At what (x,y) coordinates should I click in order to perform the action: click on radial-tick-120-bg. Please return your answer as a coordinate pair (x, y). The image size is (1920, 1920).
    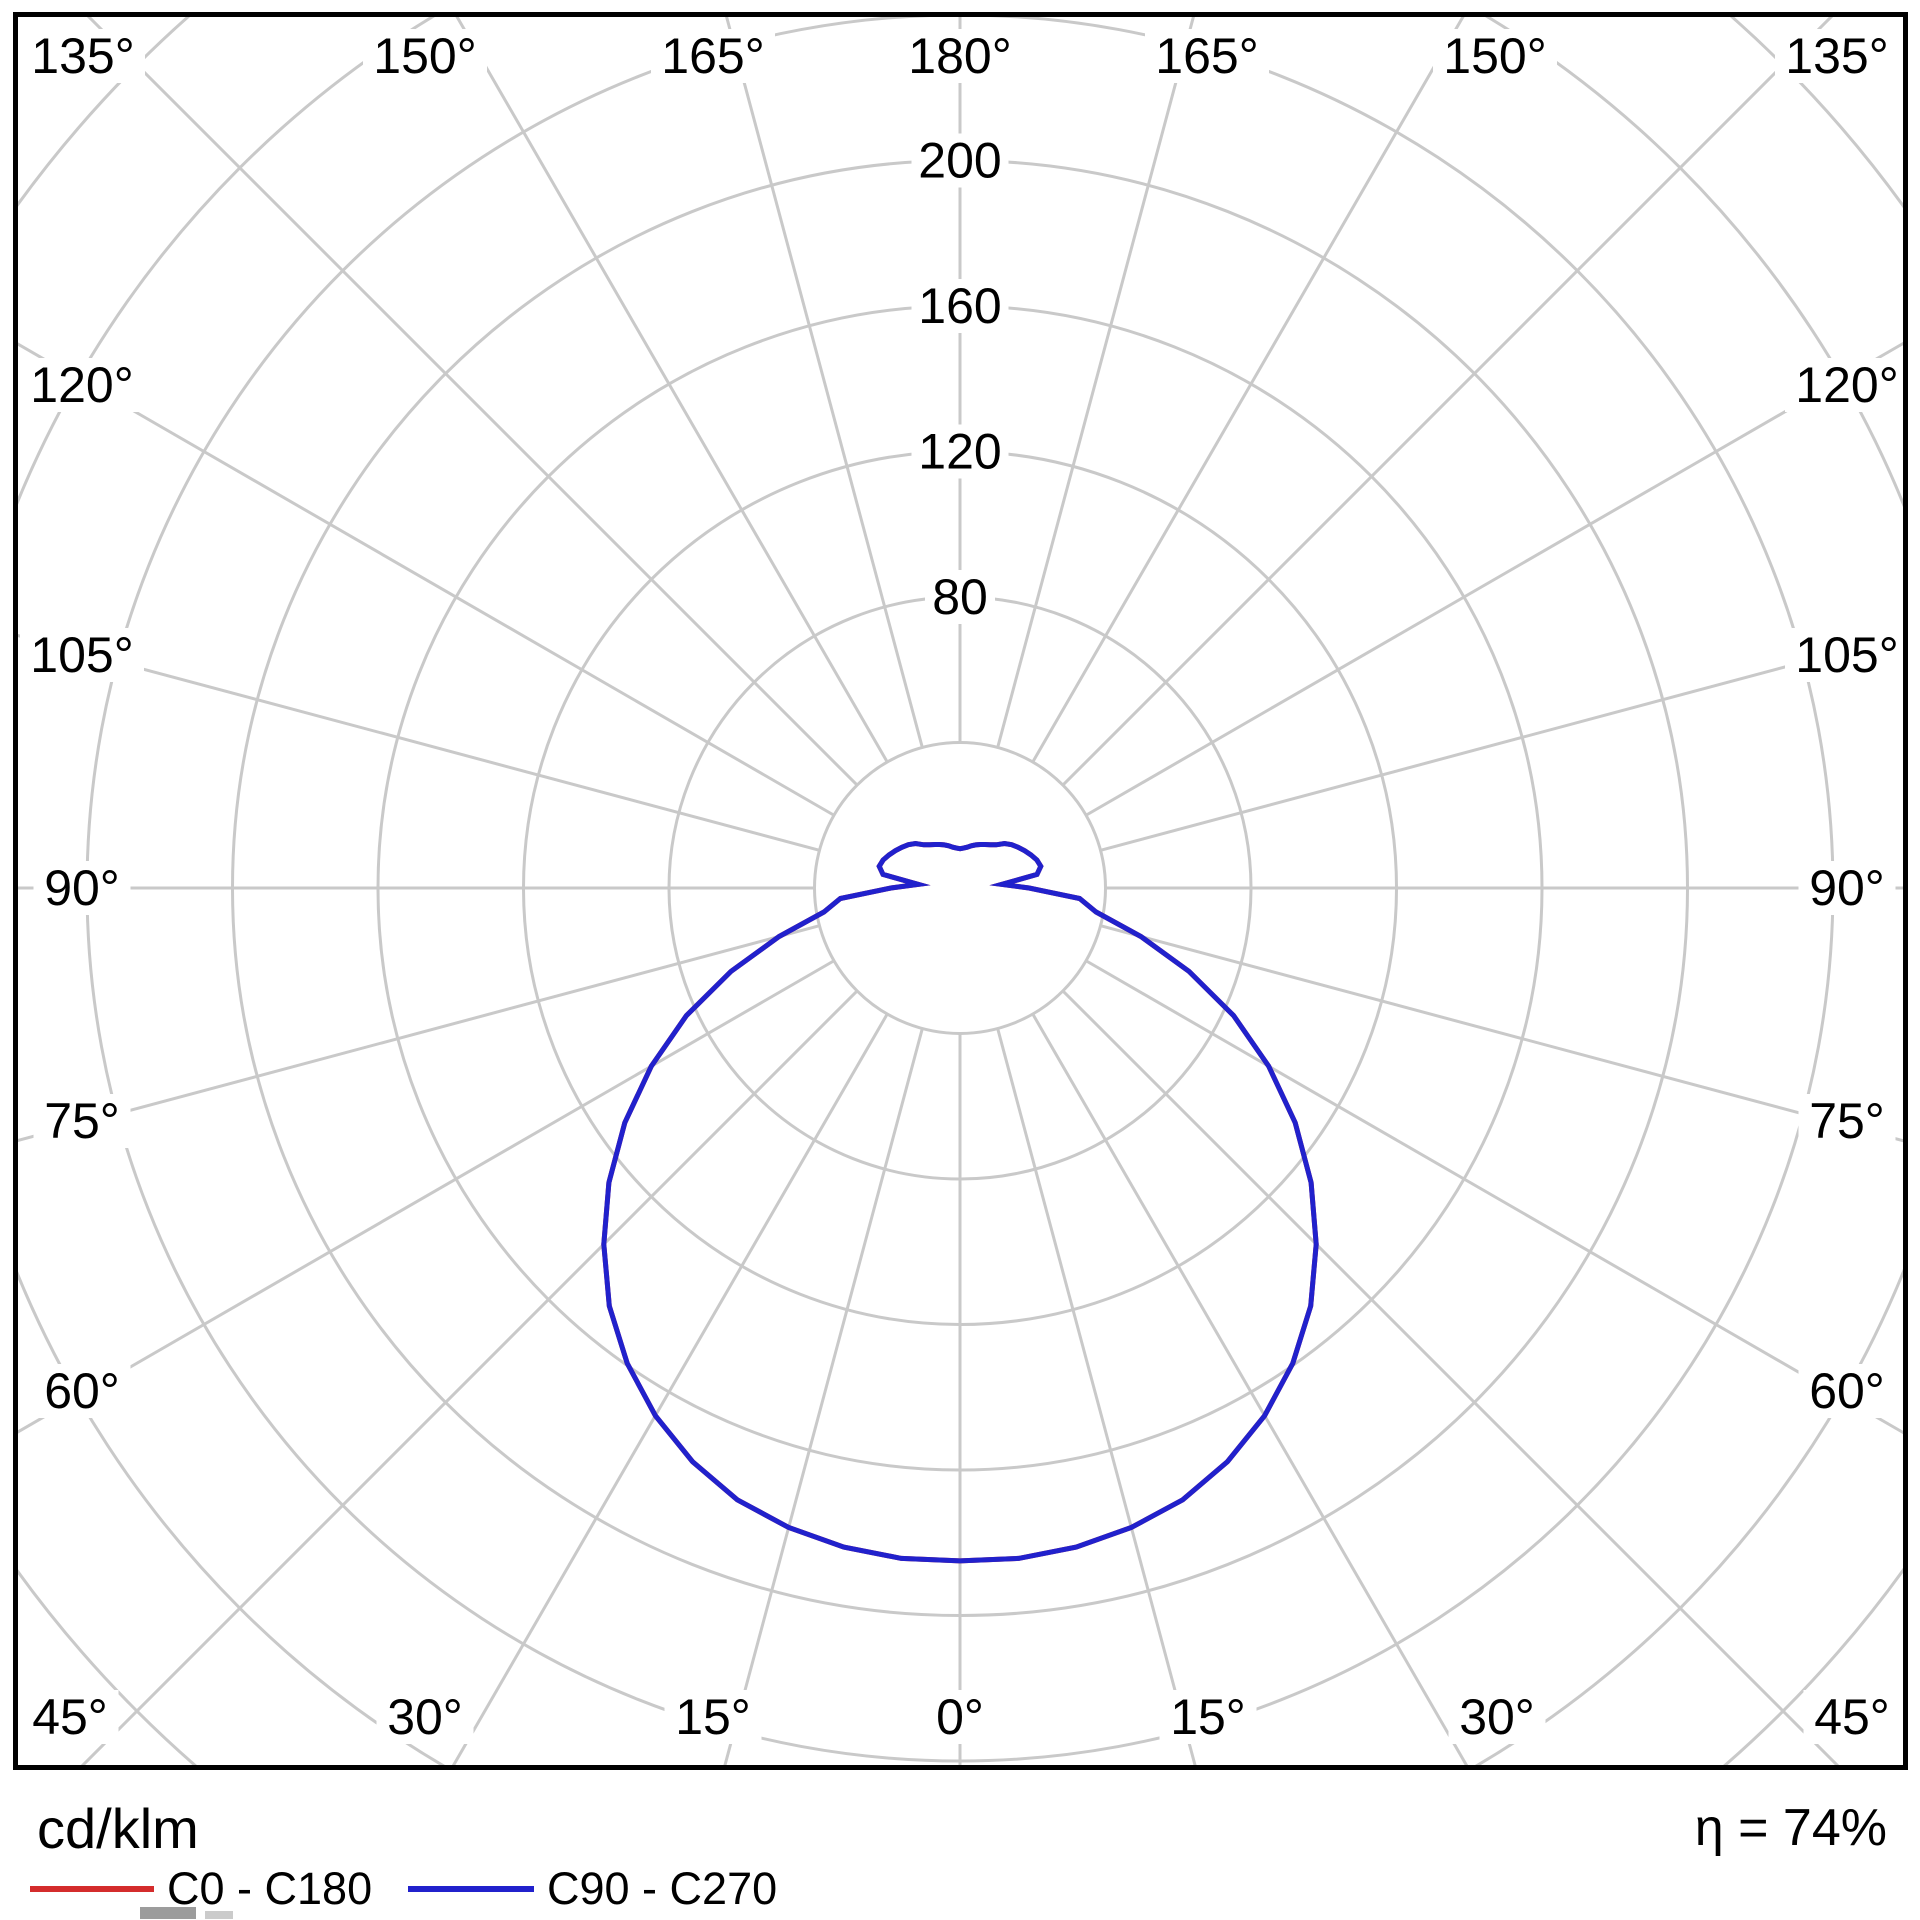
    Looking at the image, I should click on (960, 451).